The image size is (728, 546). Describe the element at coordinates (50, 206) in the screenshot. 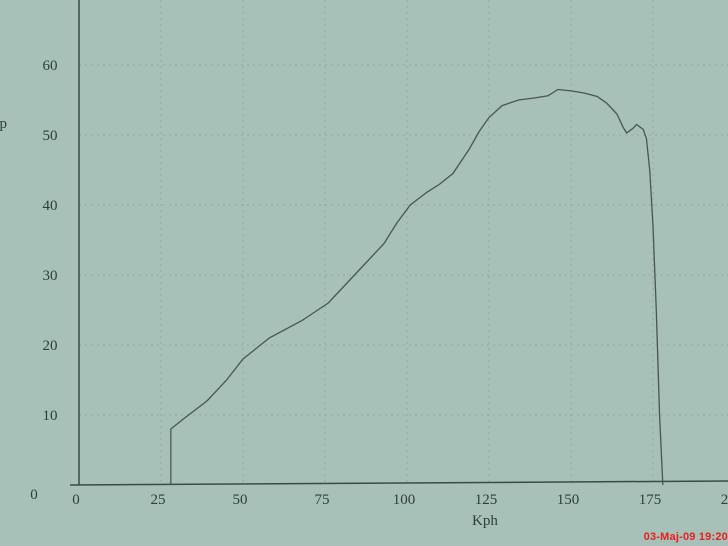

I see `y-tick-label: 40` at that location.